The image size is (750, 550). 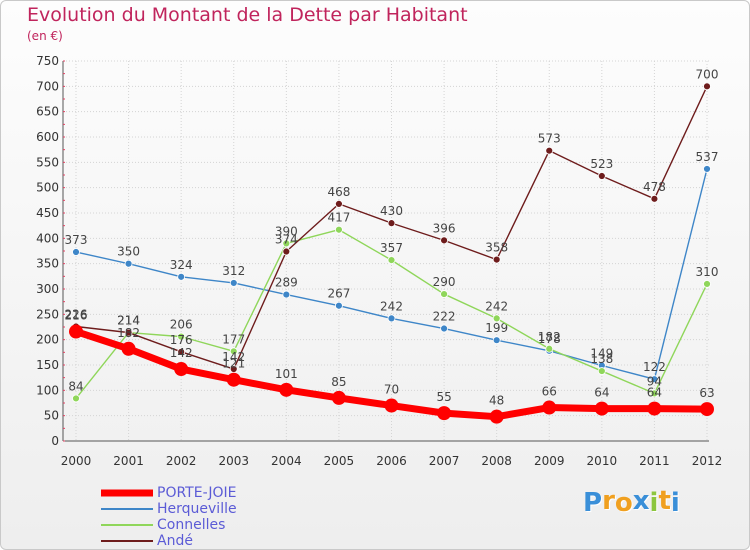 I want to click on data-label: 94, so click(x=654, y=381).